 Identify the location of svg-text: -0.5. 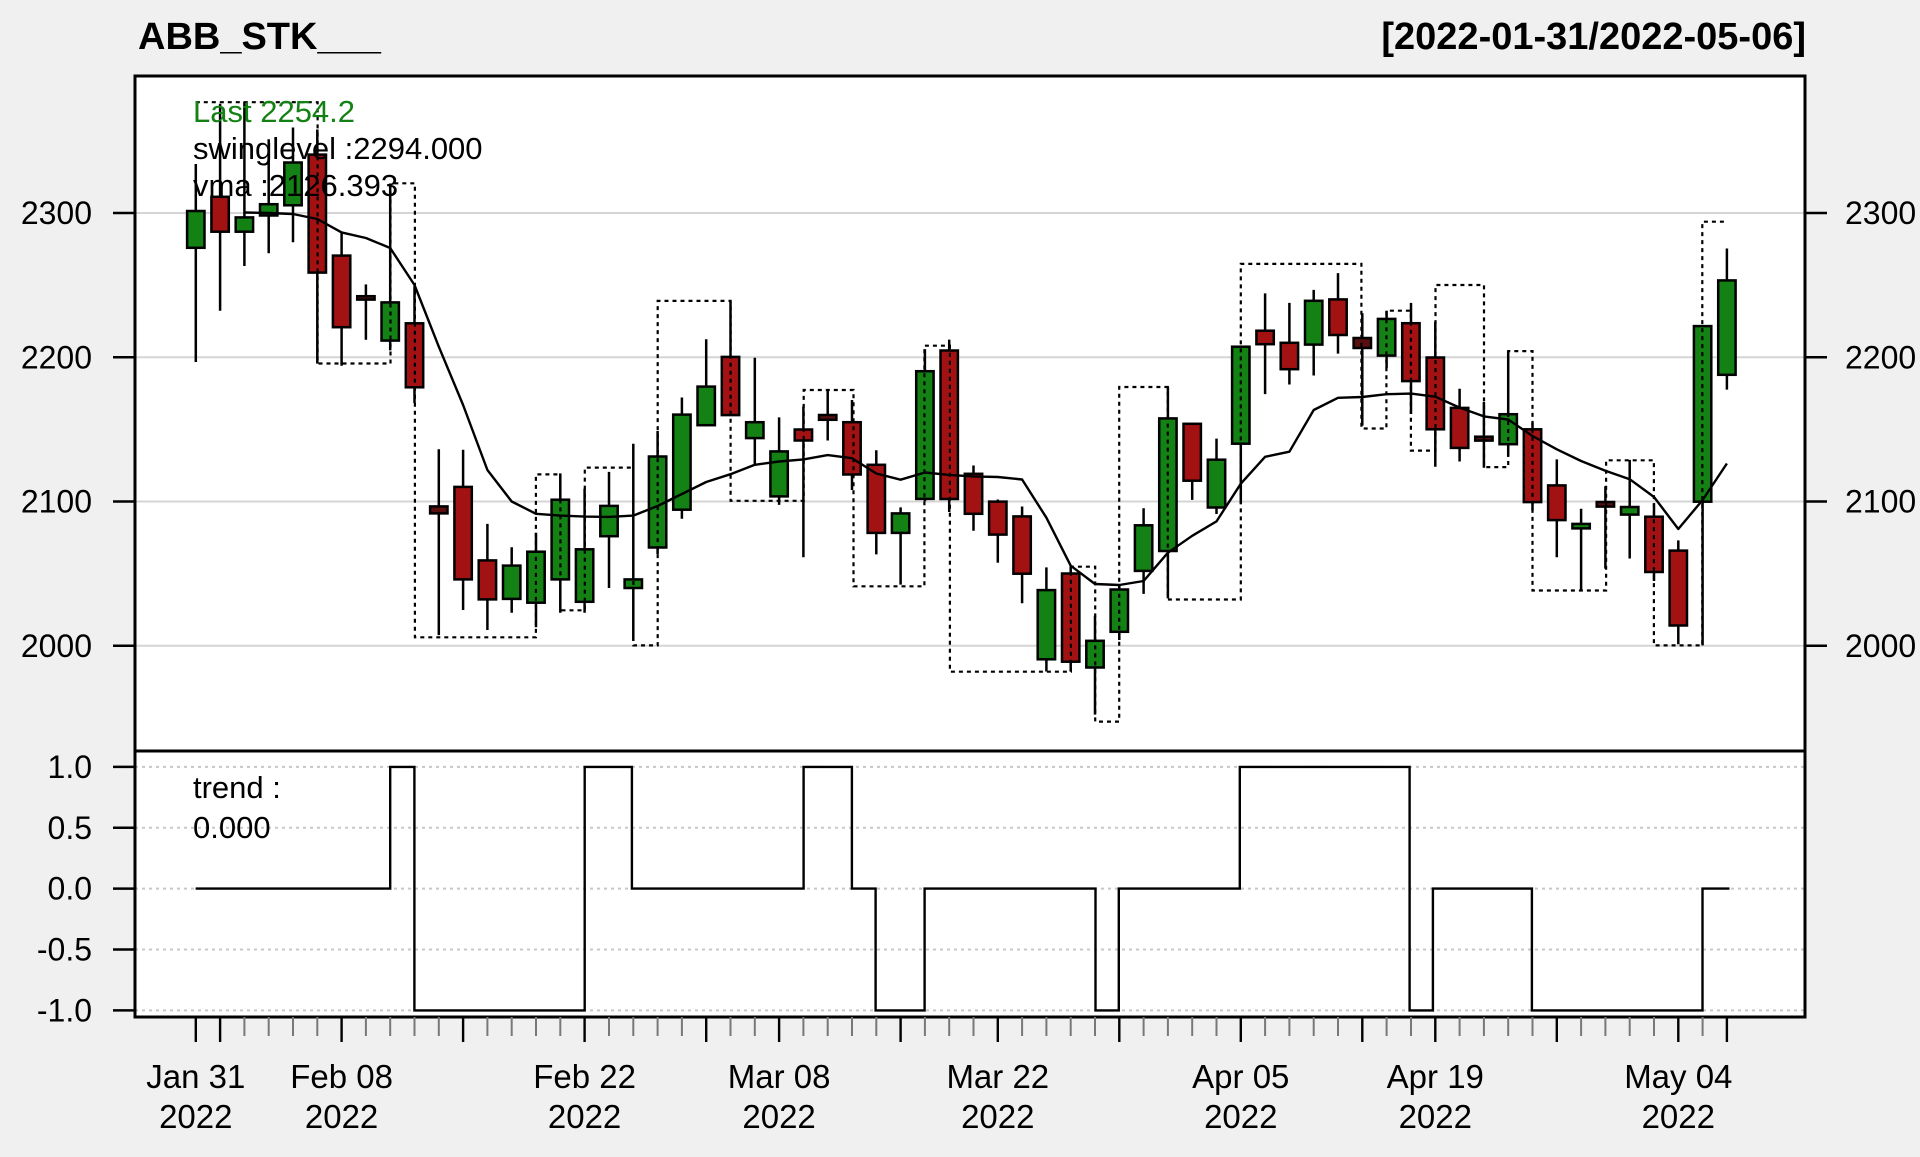
(64, 950).